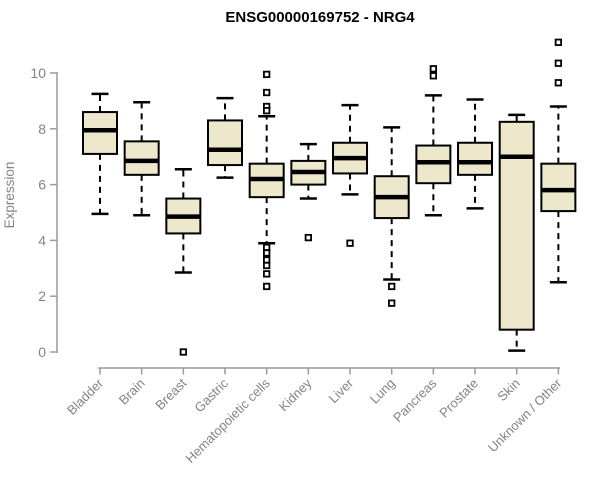 The width and height of the screenshot is (600, 500). What do you see at coordinates (42, 129) in the screenshot?
I see `y-tick-label: 8` at bounding box center [42, 129].